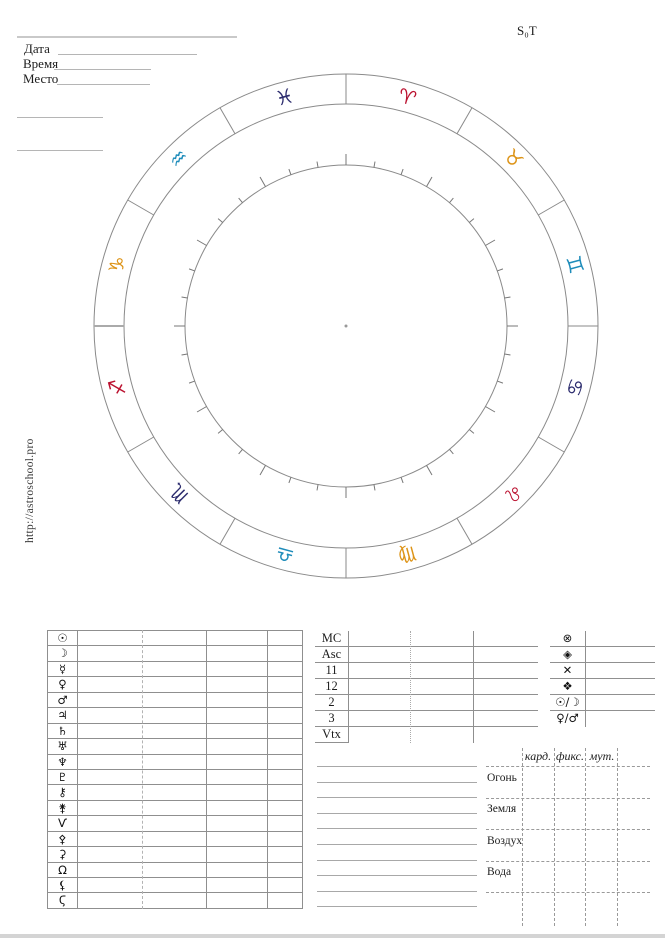 The image size is (665, 940). Describe the element at coordinates (567, 718) in the screenshot. I see `venus-mars-ratio-icon: ♀/♂` at that location.